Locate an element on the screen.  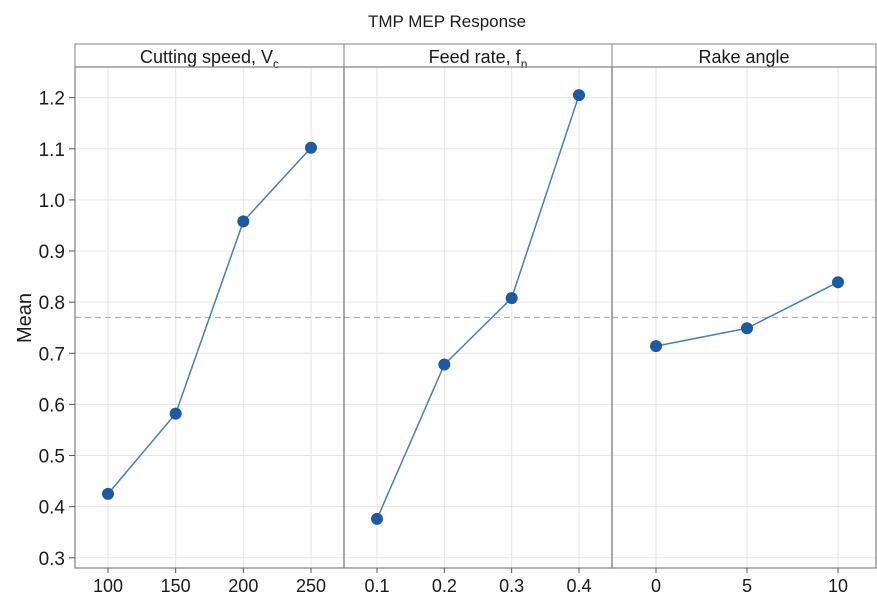
x-tick-label: 250 is located at coordinates (311, 586).